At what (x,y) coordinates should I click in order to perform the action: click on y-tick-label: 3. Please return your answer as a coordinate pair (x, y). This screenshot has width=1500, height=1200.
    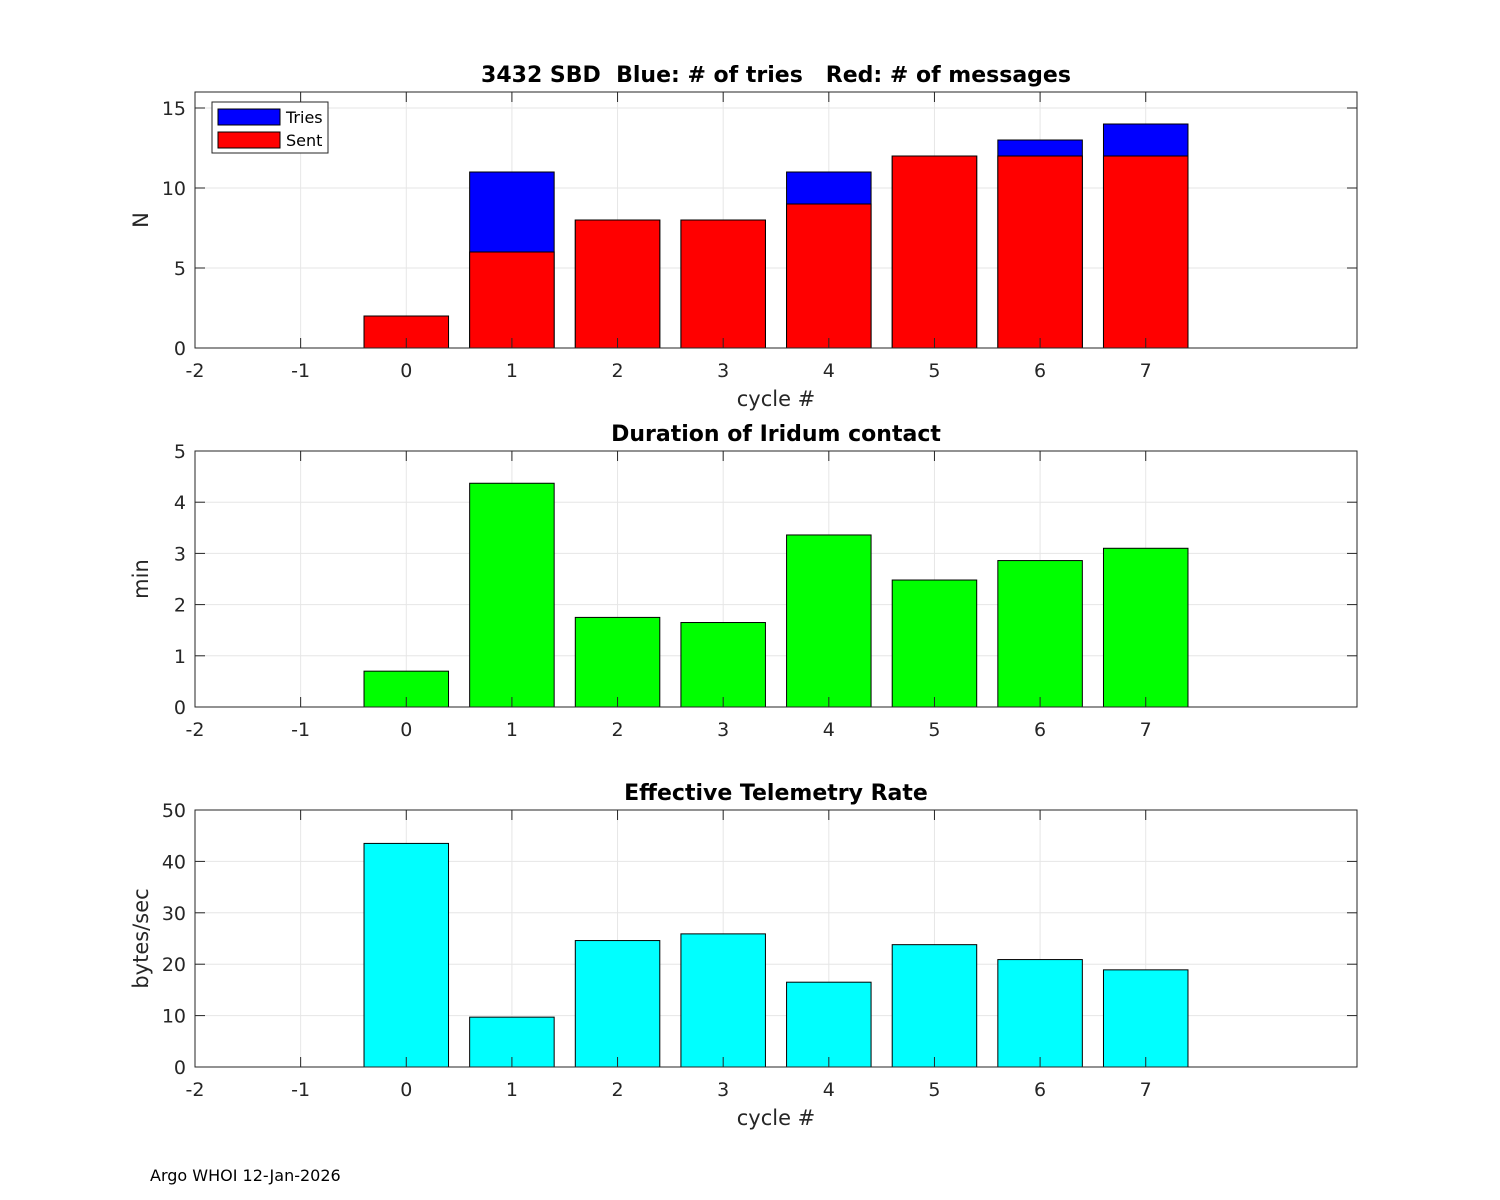
    Looking at the image, I should click on (180, 554).